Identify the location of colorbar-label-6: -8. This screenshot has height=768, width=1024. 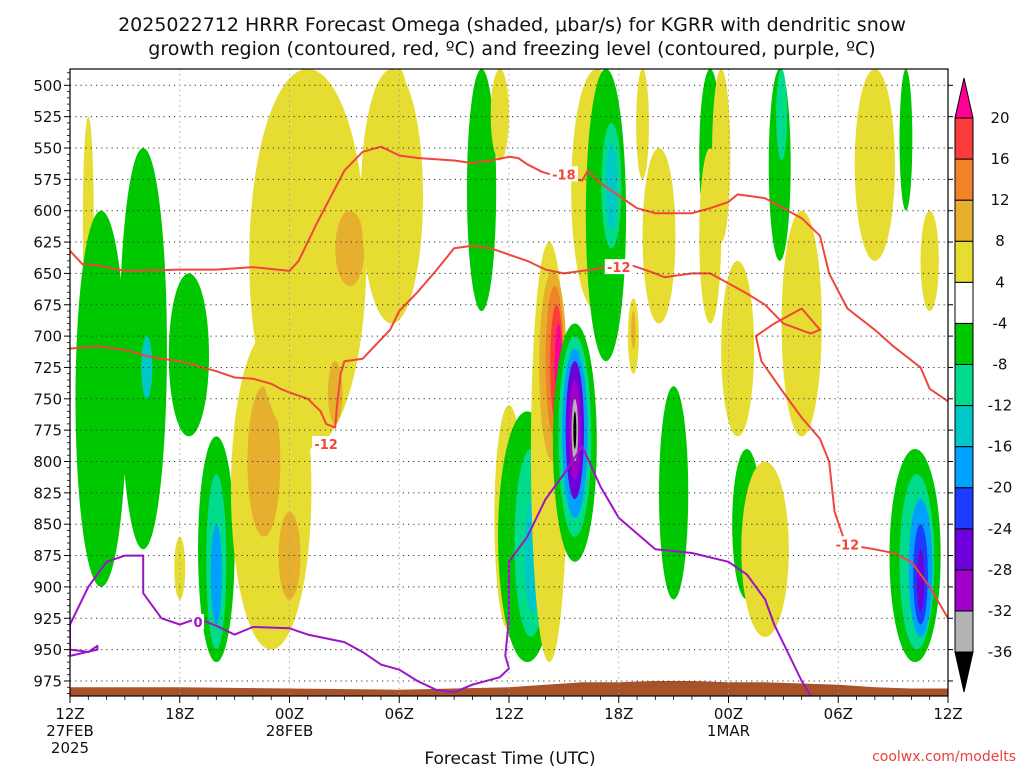
(1000, 364).